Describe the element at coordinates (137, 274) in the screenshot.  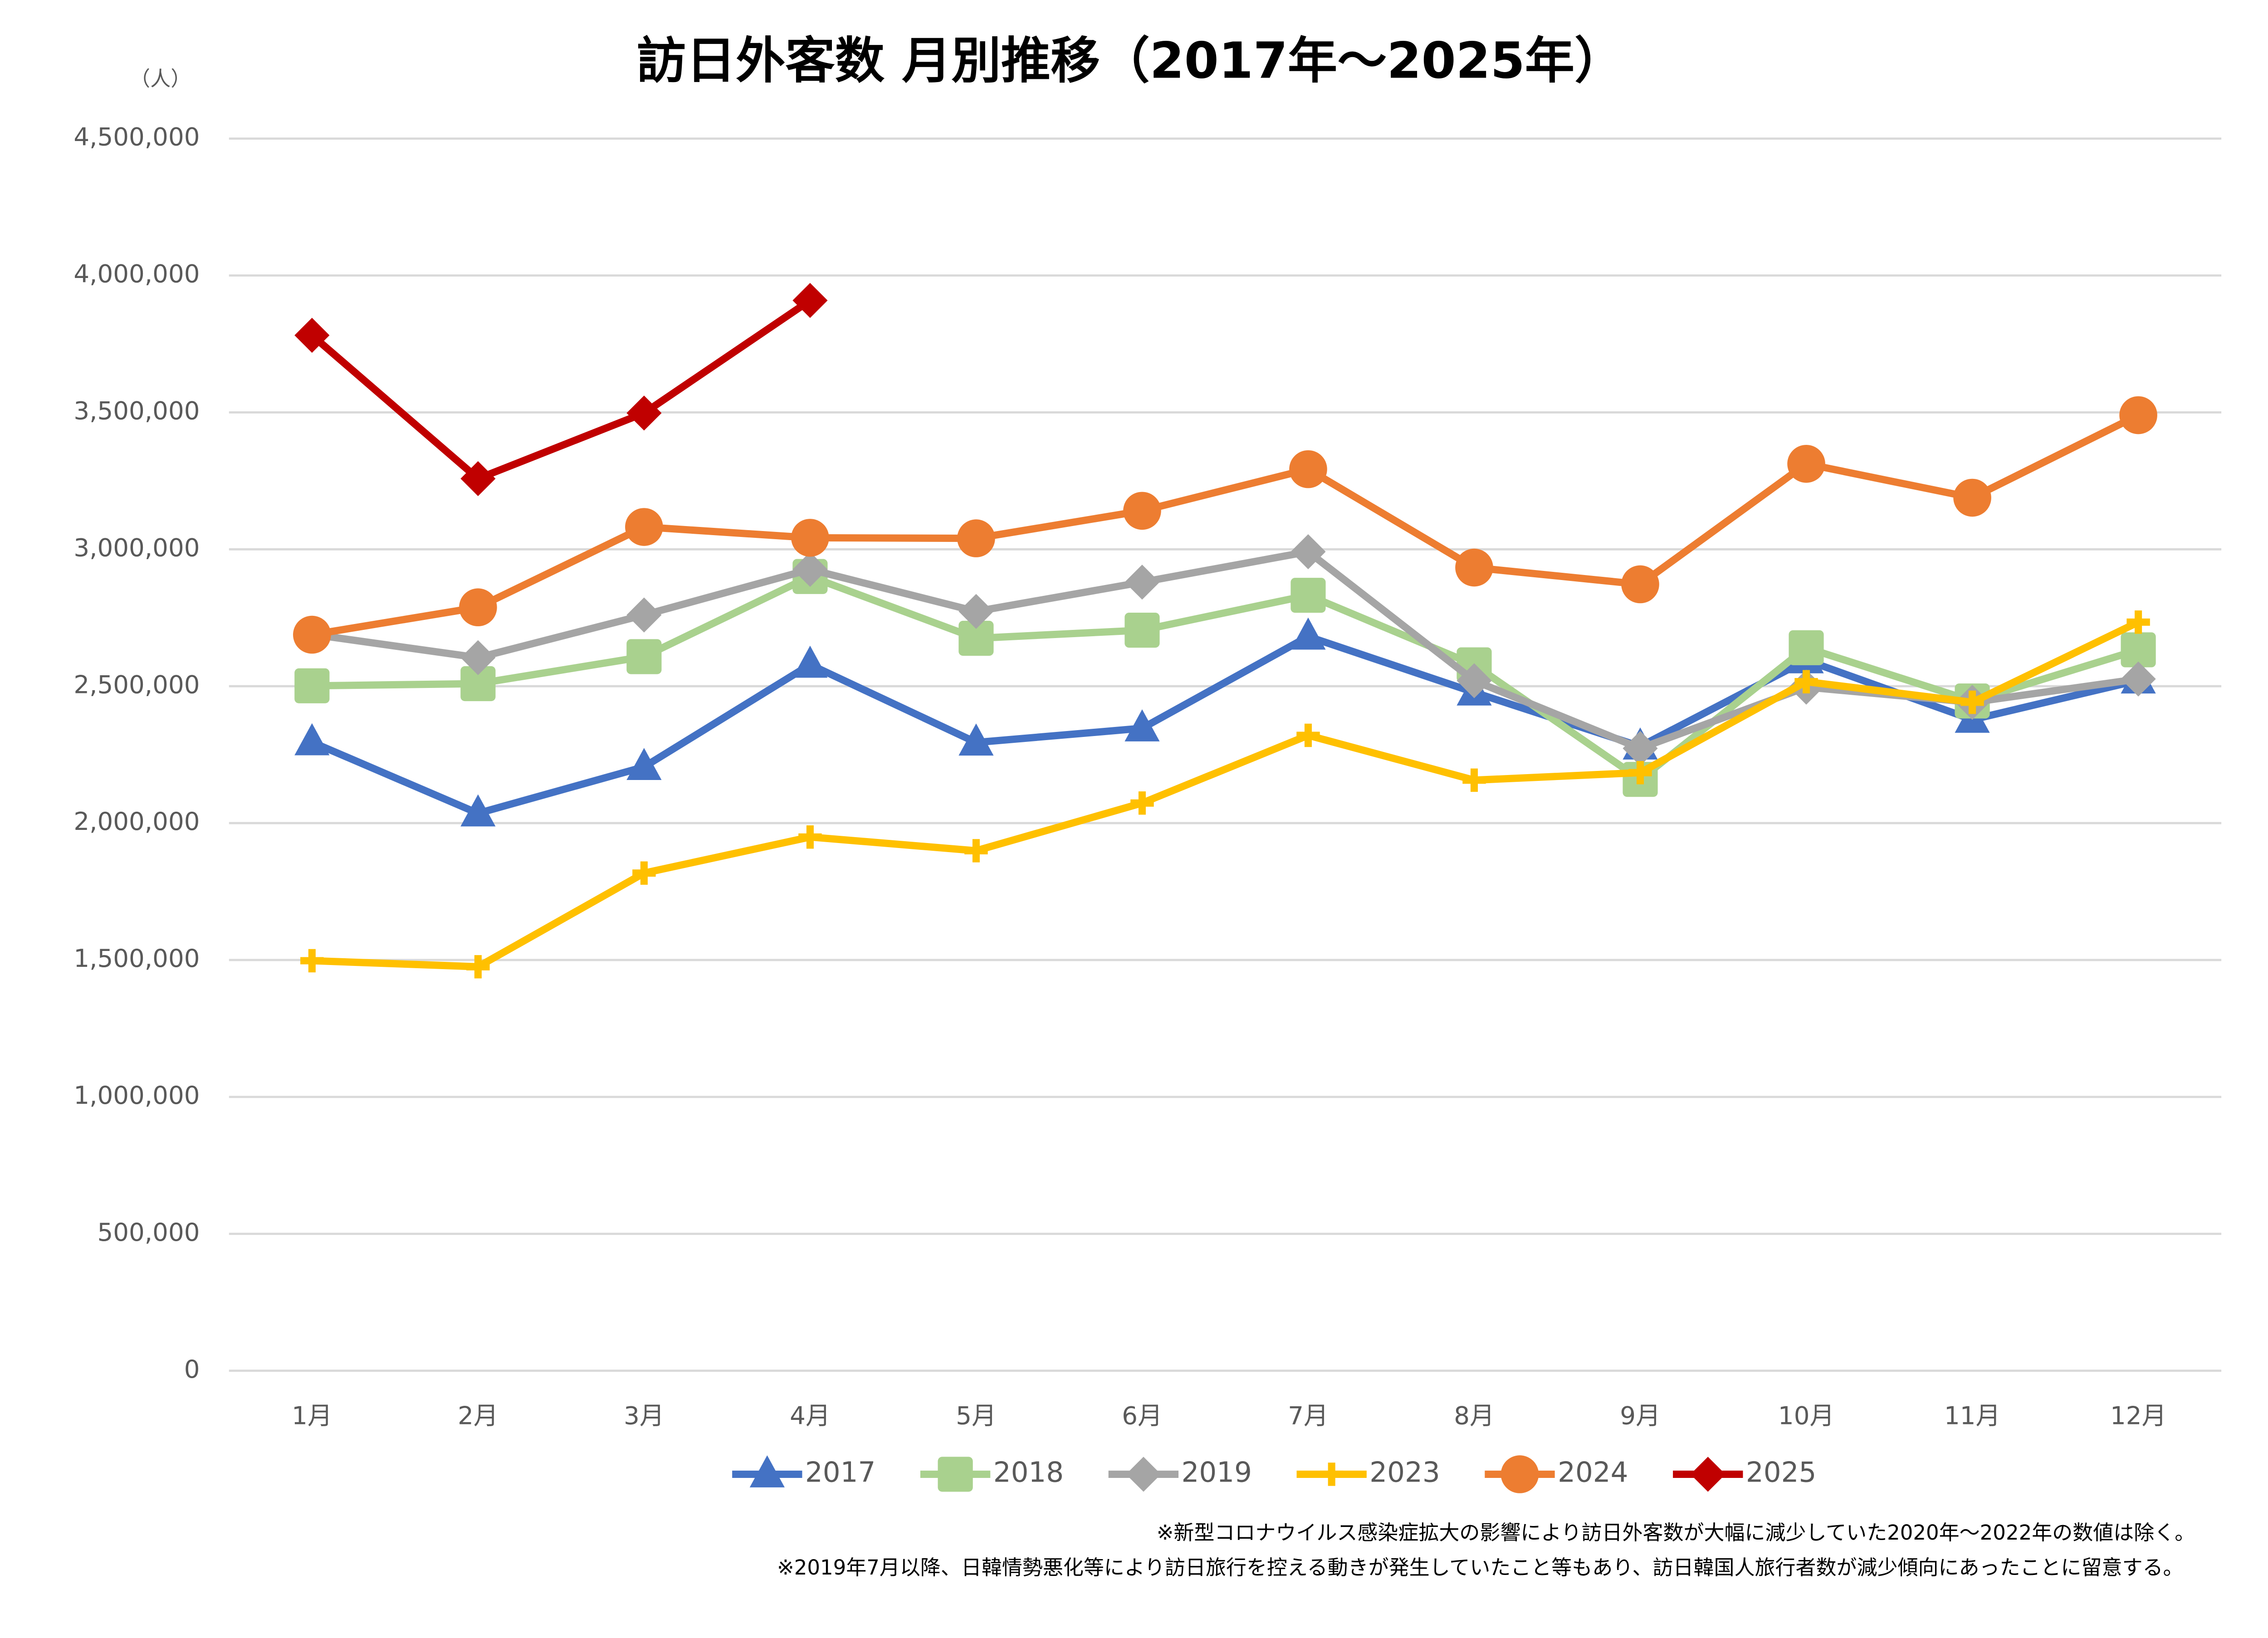
I see `y-tick-label: 4,000,000` at that location.